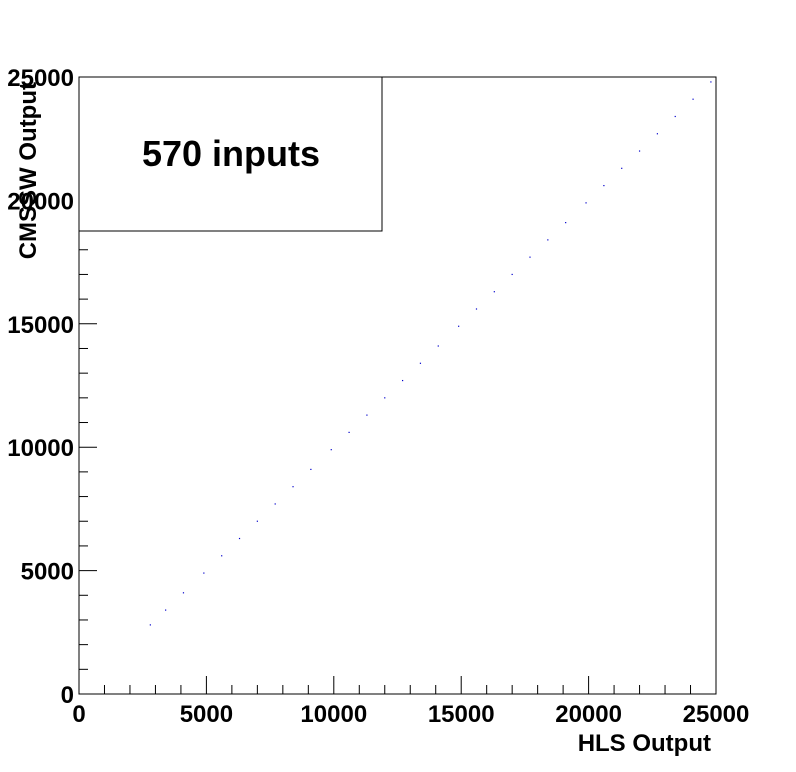 The height and width of the screenshot is (772, 796). Describe the element at coordinates (40, 325) in the screenshot. I see `y-tick-label: 15000` at that location.